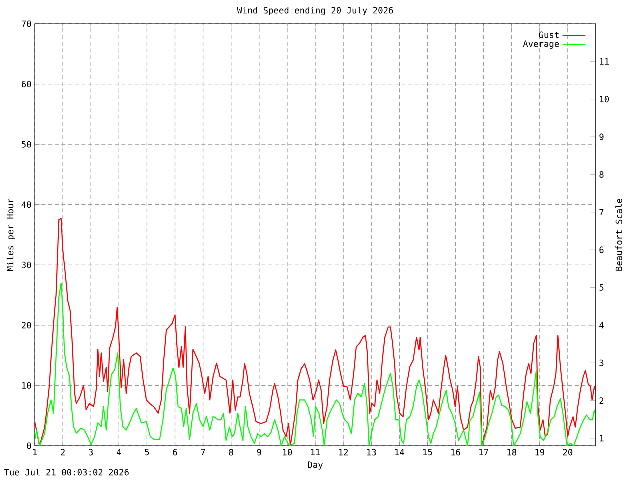  Describe the element at coordinates (119, 452) in the screenshot. I see `x-tick-label: 4` at that location.